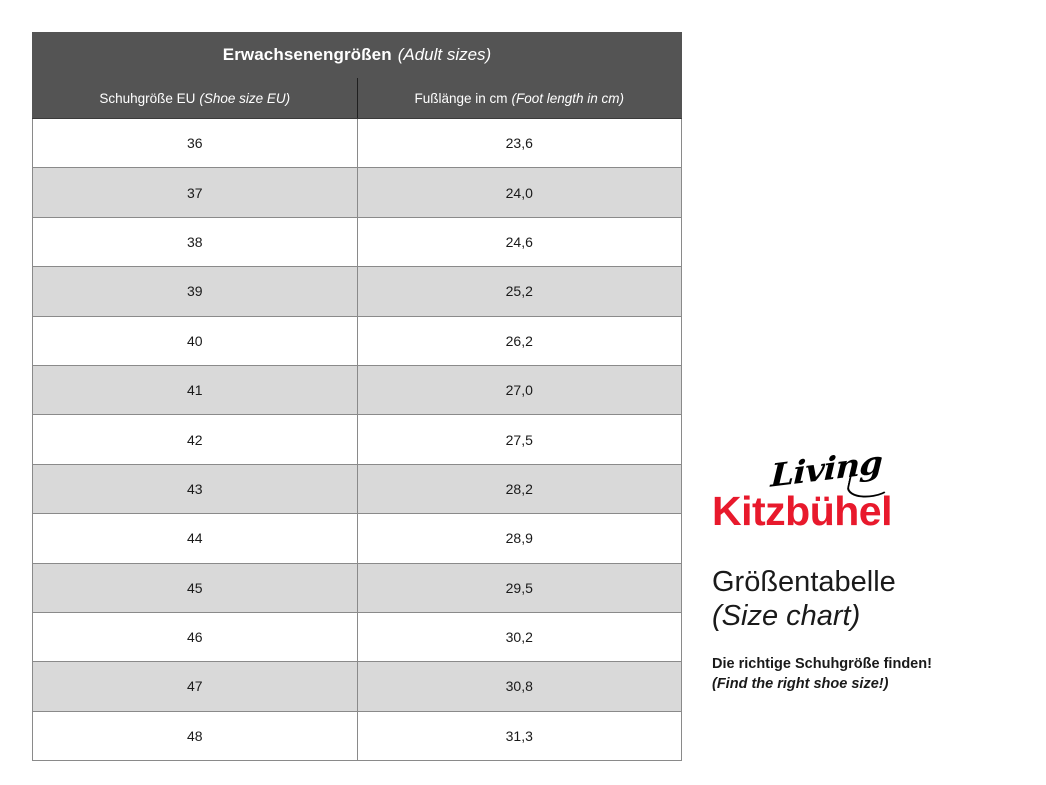 The image size is (1046, 785). Describe the element at coordinates (862, 599) in the screenshot. I see `page-title-block: Größentabelle (Size chart)` at that location.